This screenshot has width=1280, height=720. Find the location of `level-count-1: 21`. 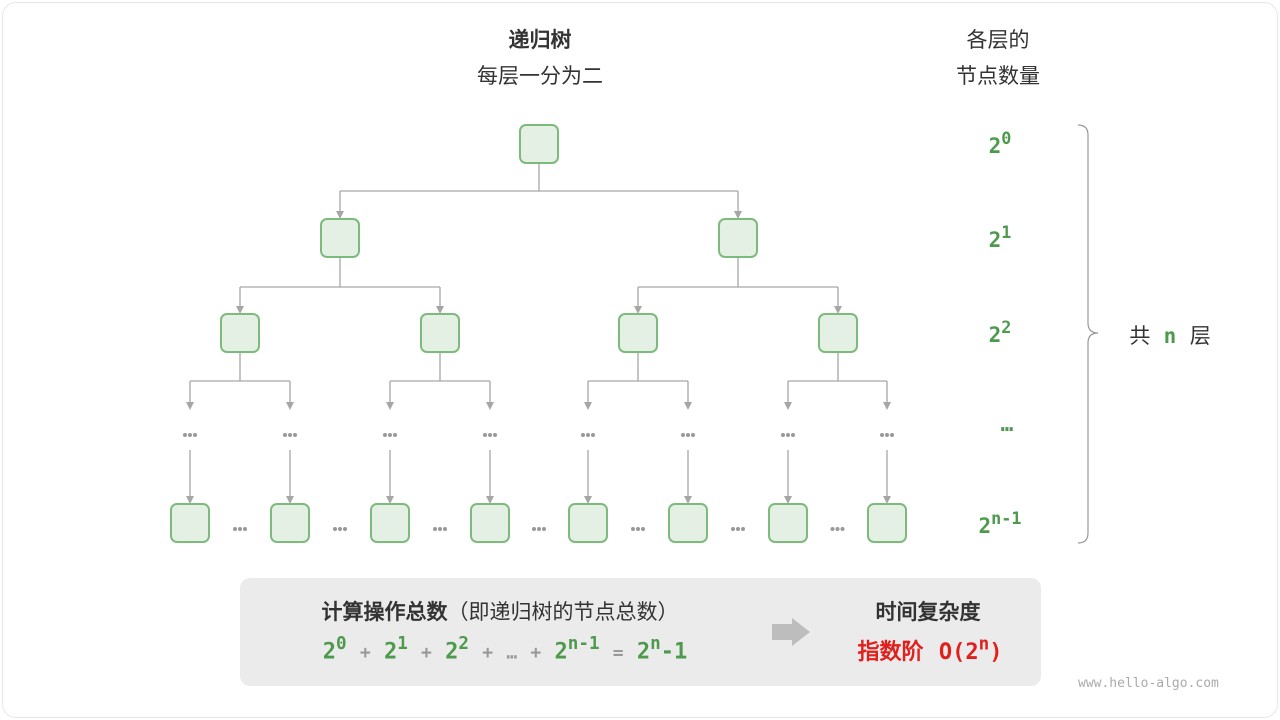

level-count-1: 21 is located at coordinates (1000, 237).